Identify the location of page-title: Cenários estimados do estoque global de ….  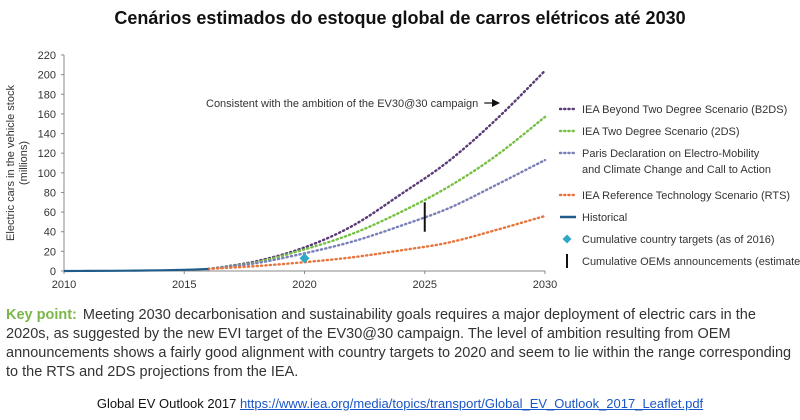
(400, 18).